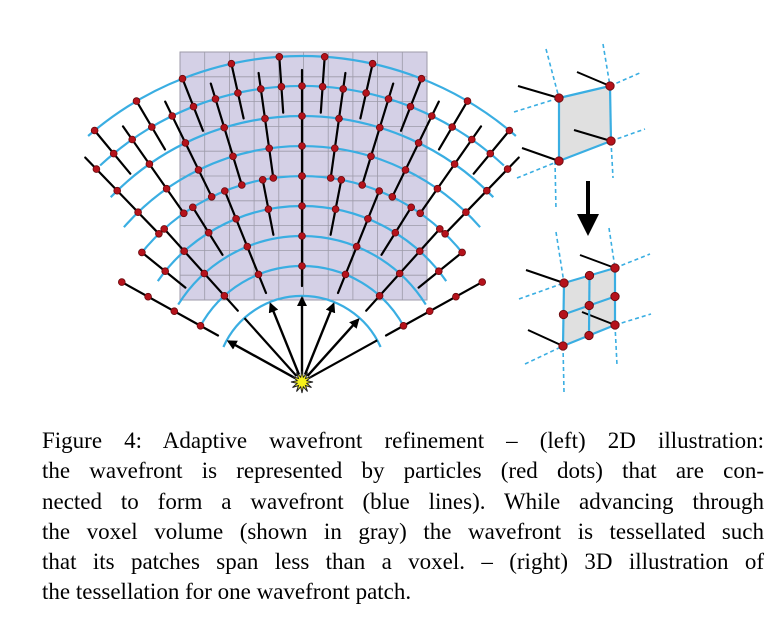  Describe the element at coordinates (585, 123) in the screenshot. I see `patch-surface` at that location.